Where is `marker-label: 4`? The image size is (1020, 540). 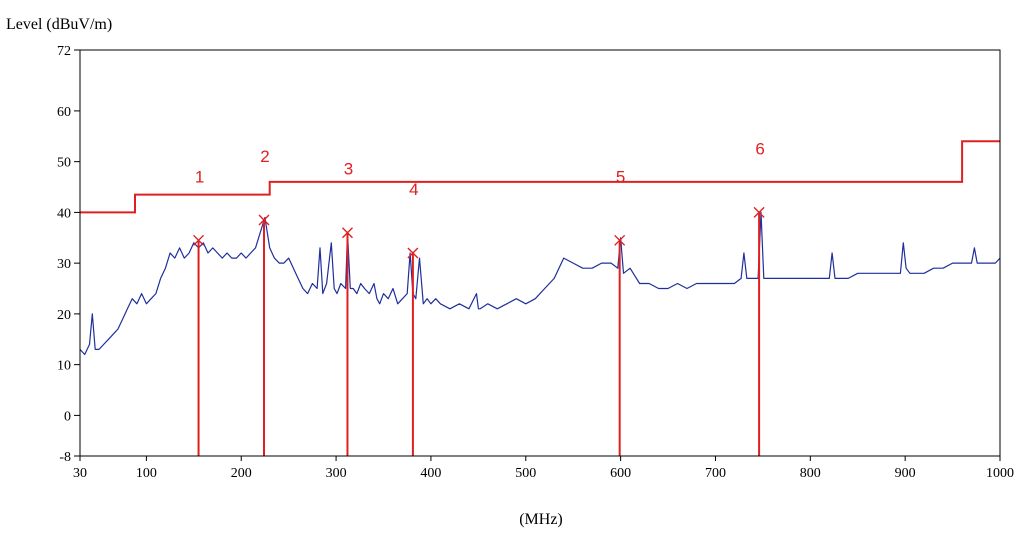
marker-label: 4 is located at coordinates (413, 189).